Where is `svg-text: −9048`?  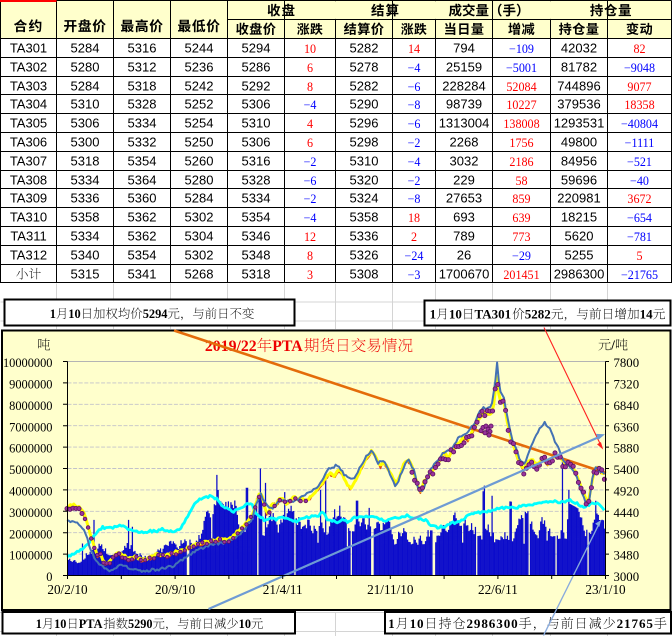
svg-text: −9048 is located at coordinates (639, 68).